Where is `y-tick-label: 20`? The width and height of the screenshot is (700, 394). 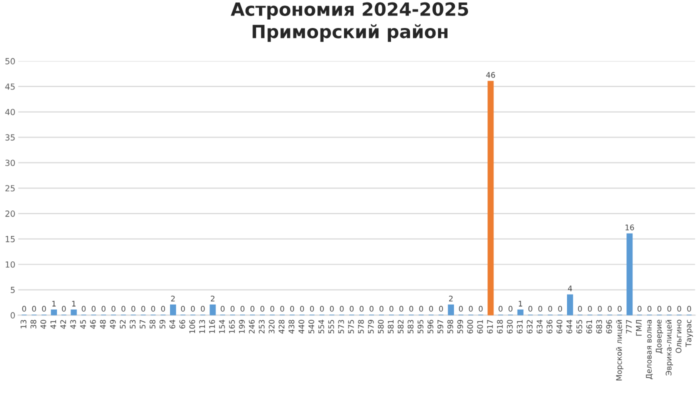 y-tick-label: 20 is located at coordinates (10, 213).